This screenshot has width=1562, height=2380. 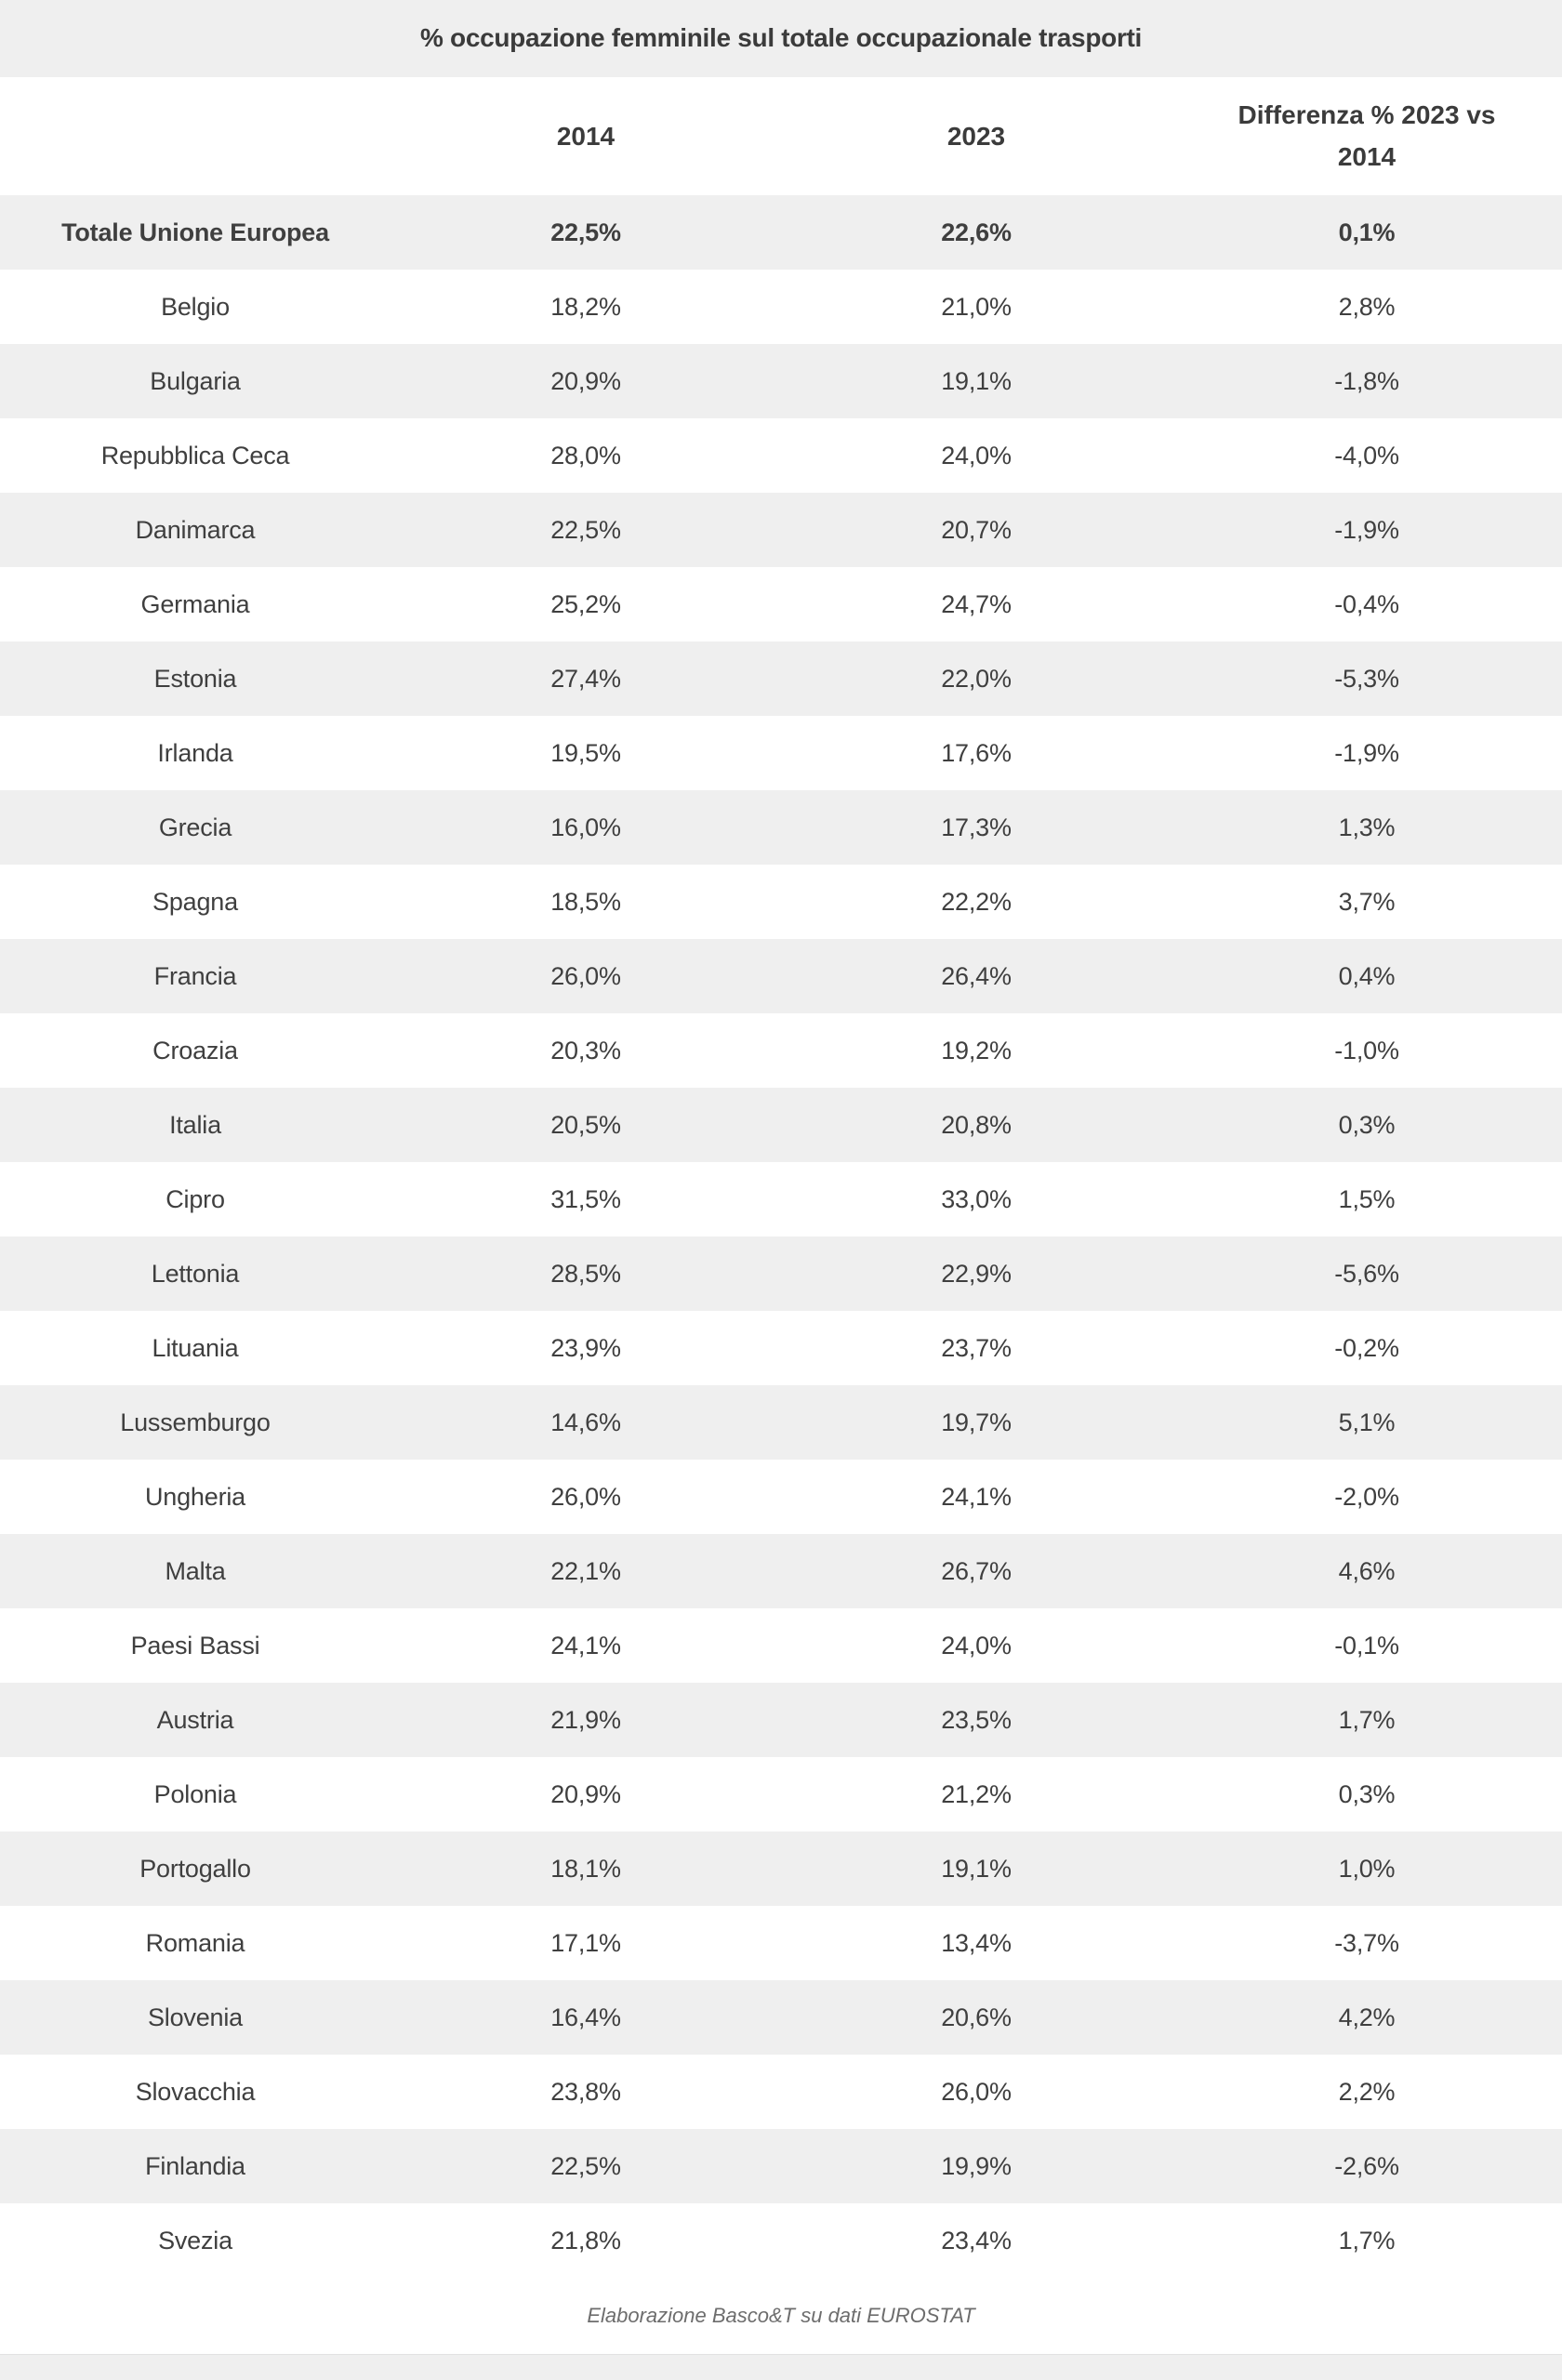 What do you see at coordinates (1367, 901) in the screenshot?
I see `diff-cell: 3,7%` at bounding box center [1367, 901].